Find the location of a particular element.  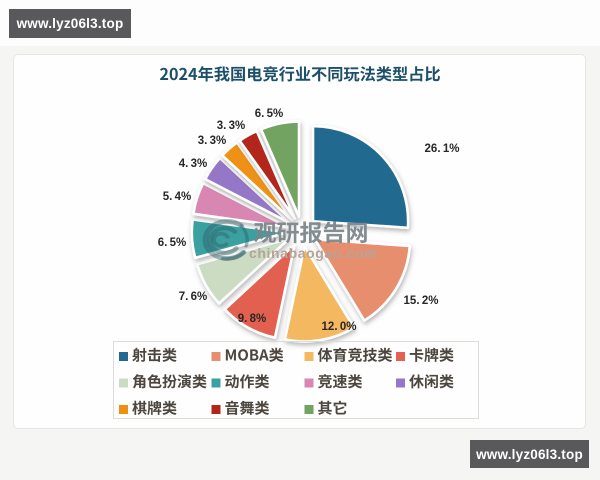

svg-text: chinabaogao.com is located at coordinates (313, 253).